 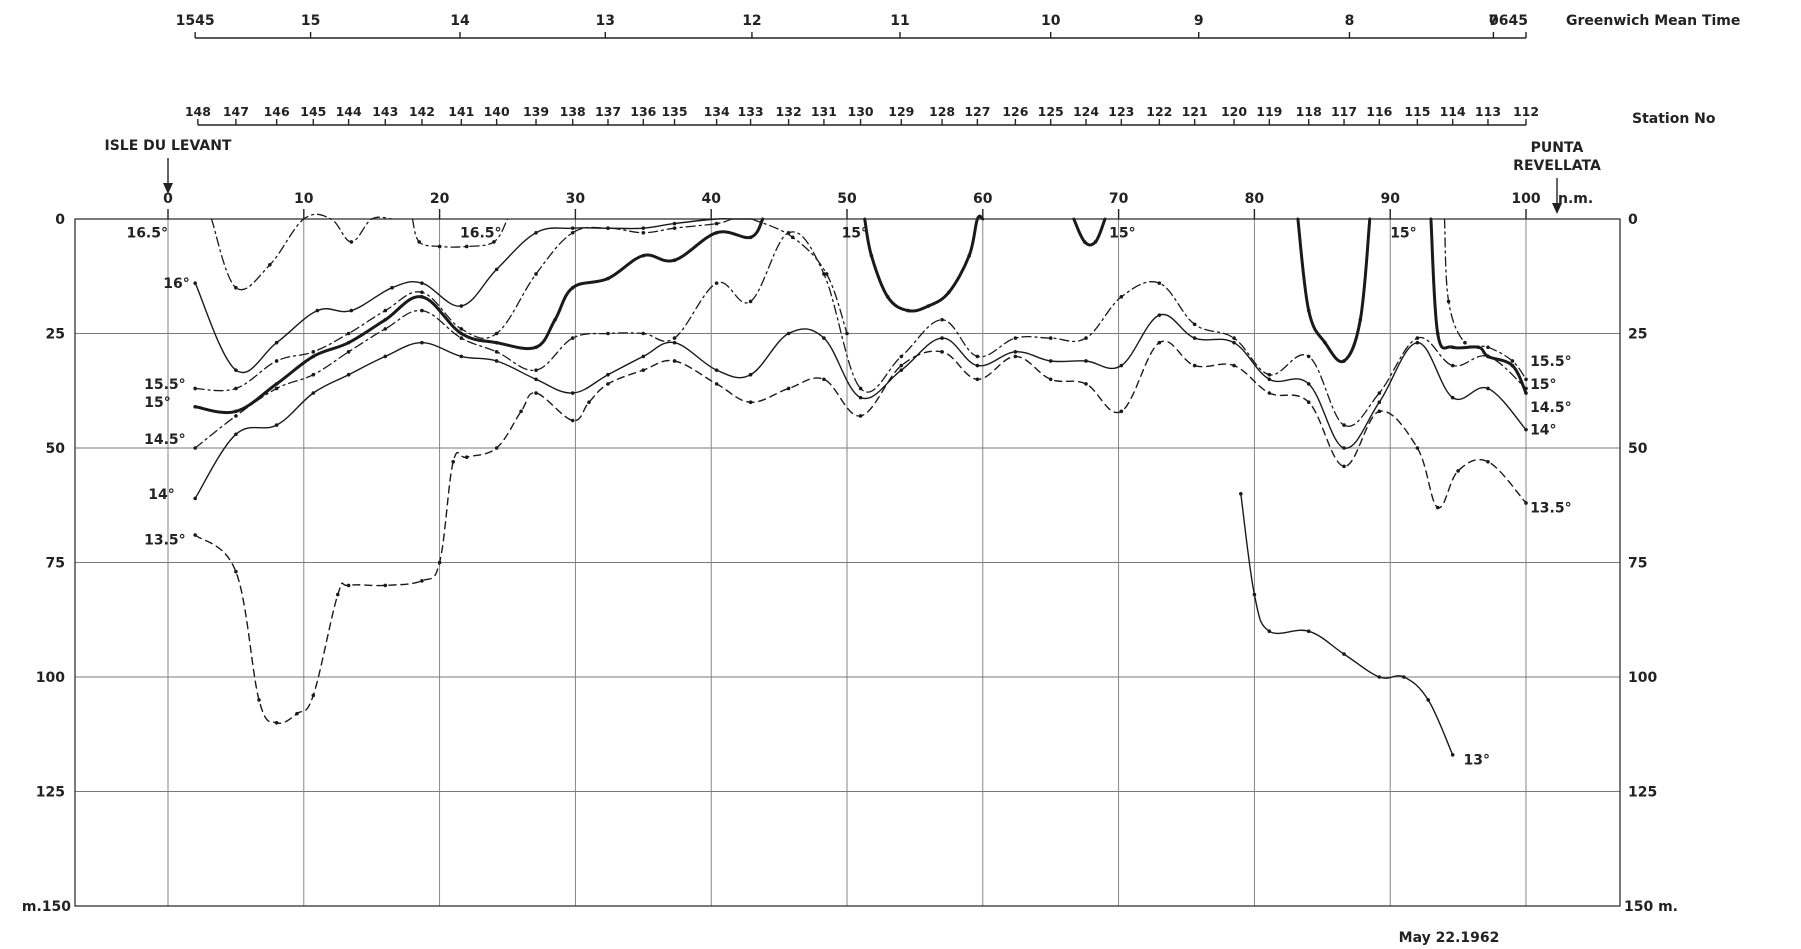 I want to click on station-tick-label: 141, so click(x=461, y=111).